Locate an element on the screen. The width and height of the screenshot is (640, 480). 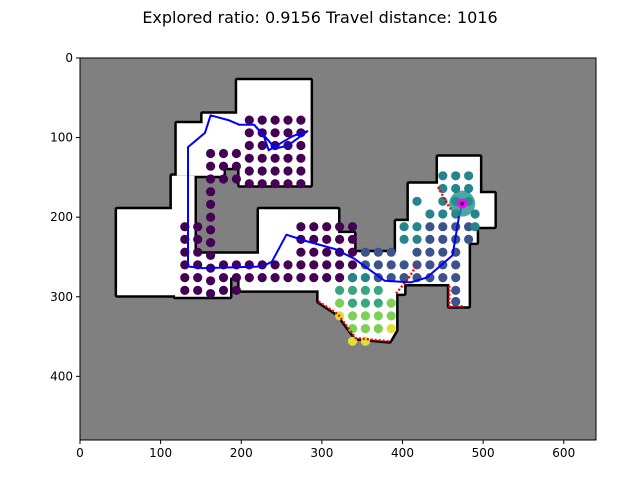
y-tick-label-100: 100 is located at coordinates (61, 138).